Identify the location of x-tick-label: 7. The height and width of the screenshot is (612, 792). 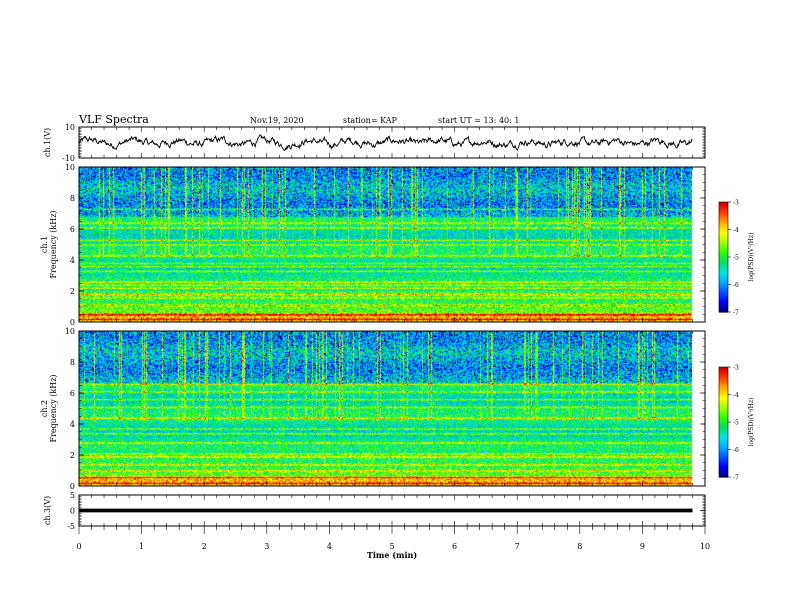
(517, 546).